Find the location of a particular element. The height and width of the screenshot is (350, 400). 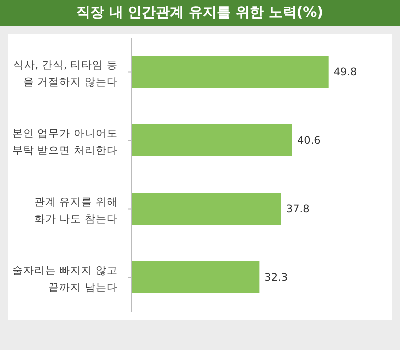

y-tick-label: 본인 업무가 아니어도 부탁 받으면 처리한다 is located at coordinates (65, 142).